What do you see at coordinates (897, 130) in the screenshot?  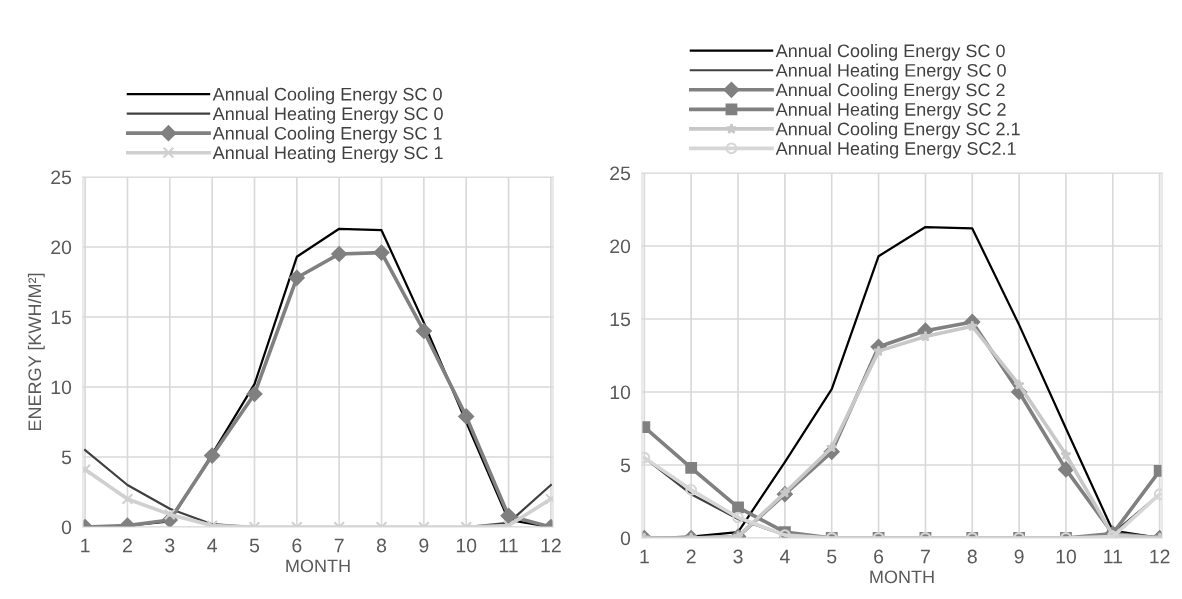 I see `legend-label: Annual Cooling Energy SC 2.1` at bounding box center [897, 130].